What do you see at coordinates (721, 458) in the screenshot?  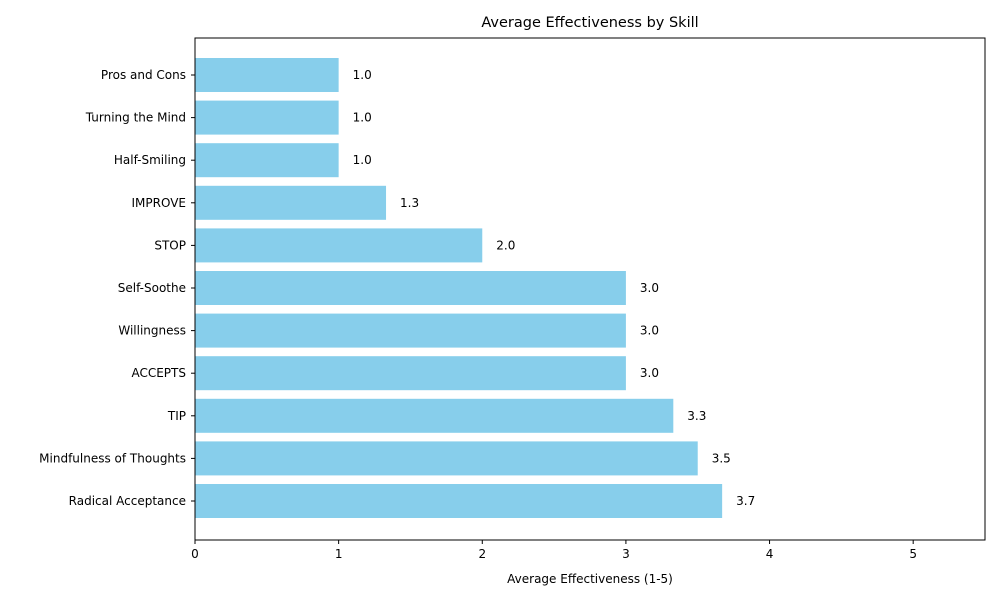 I see `data-label: 3.5` at bounding box center [721, 458].